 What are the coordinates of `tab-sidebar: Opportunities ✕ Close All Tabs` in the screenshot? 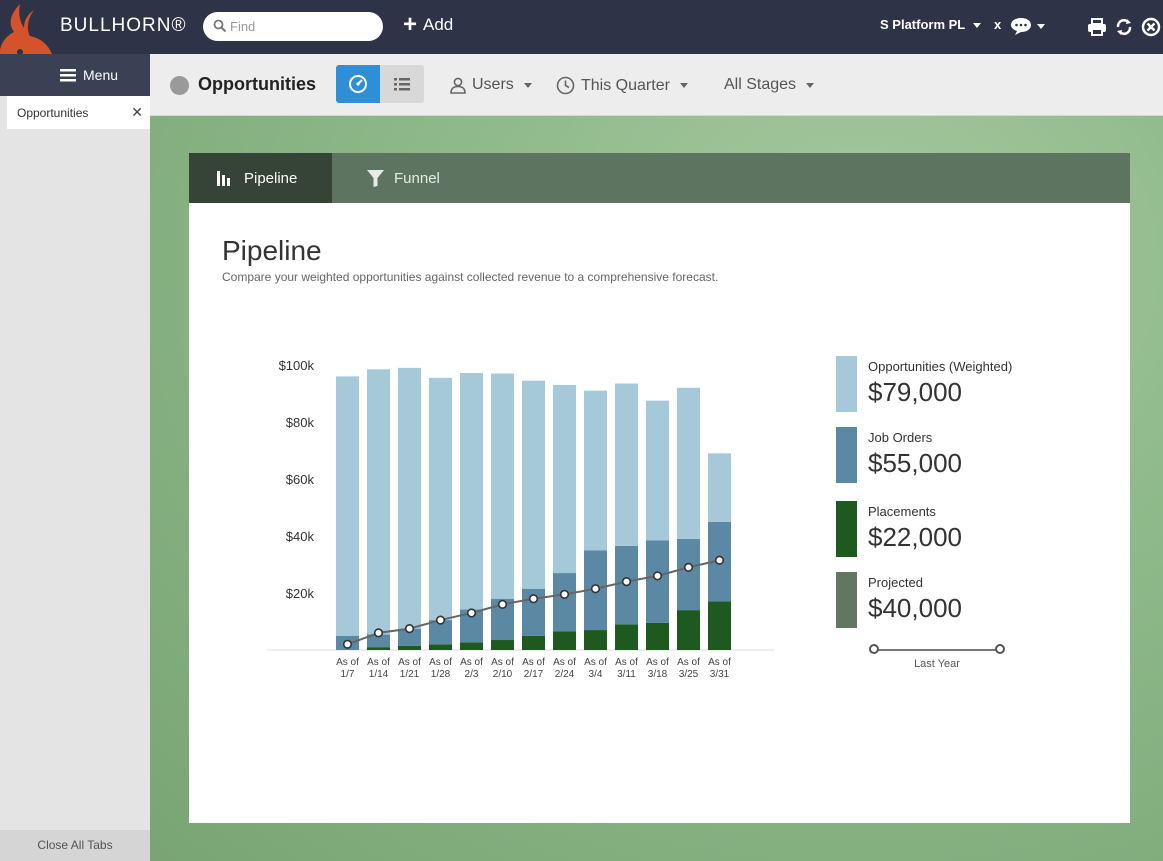 It's located at (75, 478).